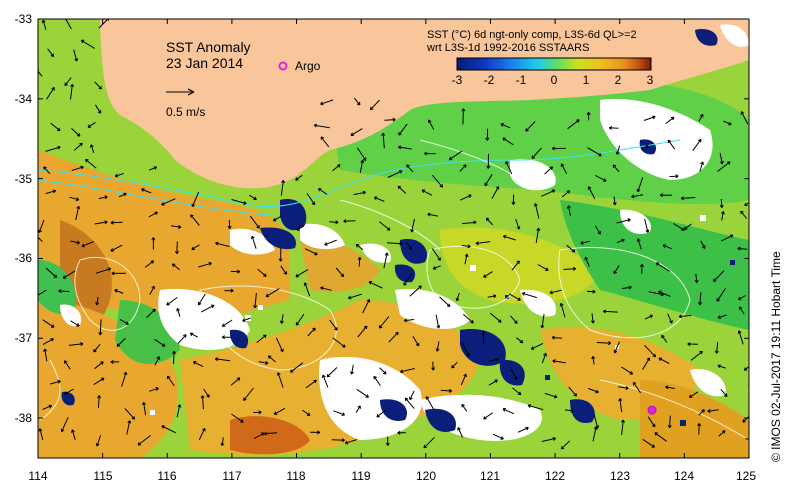 The width and height of the screenshot is (790, 492). I want to click on product-description-line2: wrt L3S-1d 1992-2016 SSTAARS, so click(507, 48).